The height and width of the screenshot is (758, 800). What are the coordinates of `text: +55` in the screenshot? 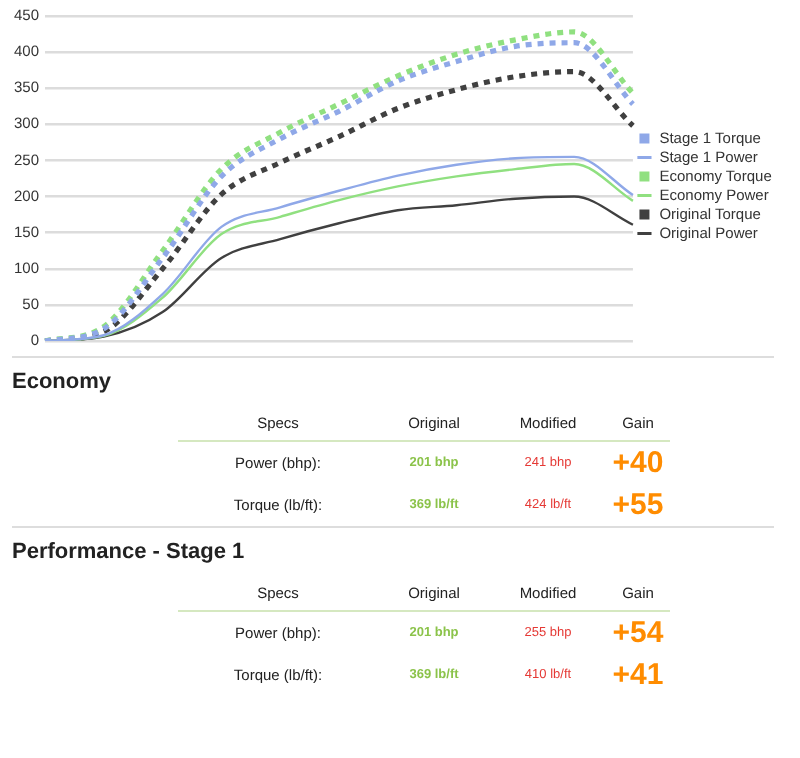 It's located at (638, 506).